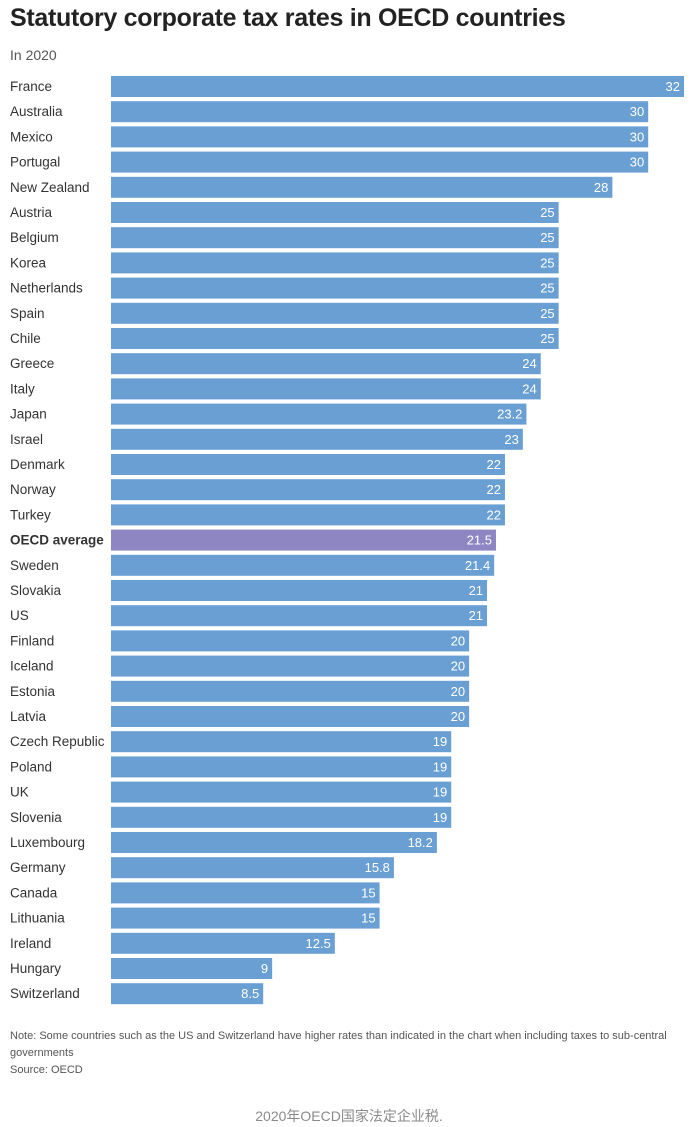 This screenshot has width=698, height=1127. What do you see at coordinates (36, 111) in the screenshot?
I see `category-label: Australia` at bounding box center [36, 111].